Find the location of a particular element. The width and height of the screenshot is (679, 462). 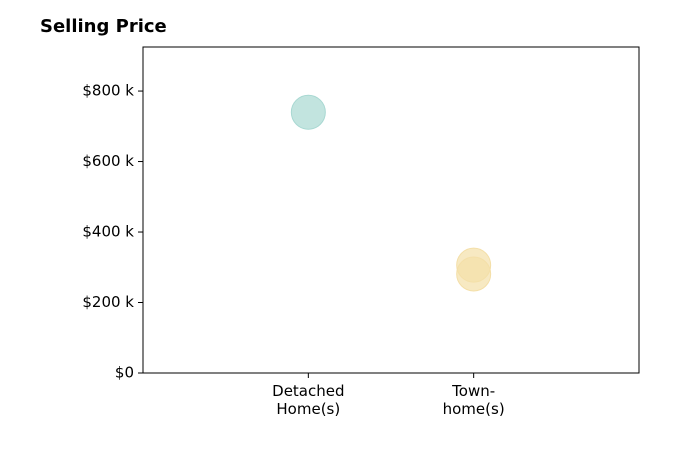

y-tick-label: $800 k is located at coordinates (108, 91).